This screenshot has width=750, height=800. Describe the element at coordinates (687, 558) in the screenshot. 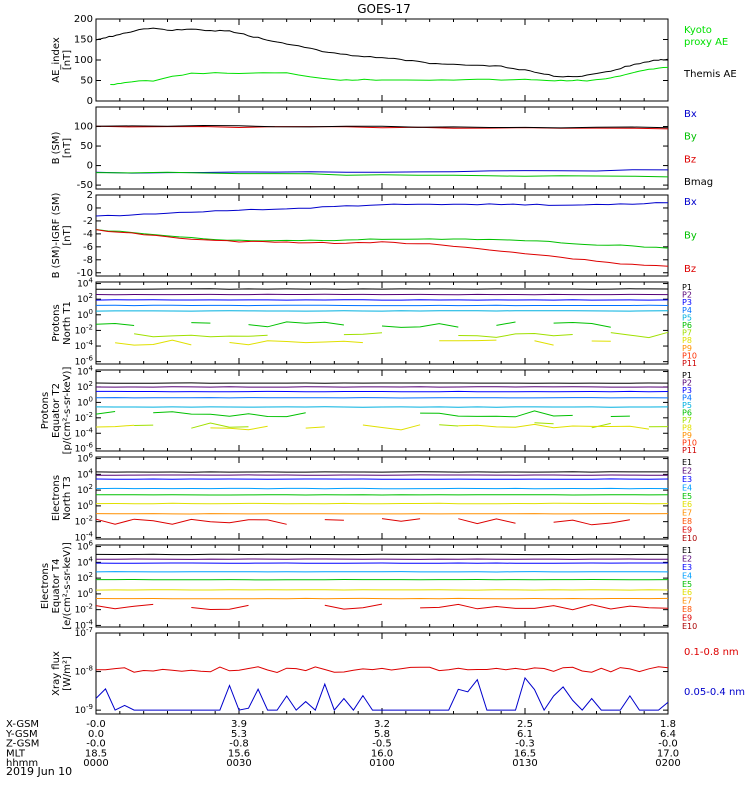

I see `legend-e2: E2` at that location.